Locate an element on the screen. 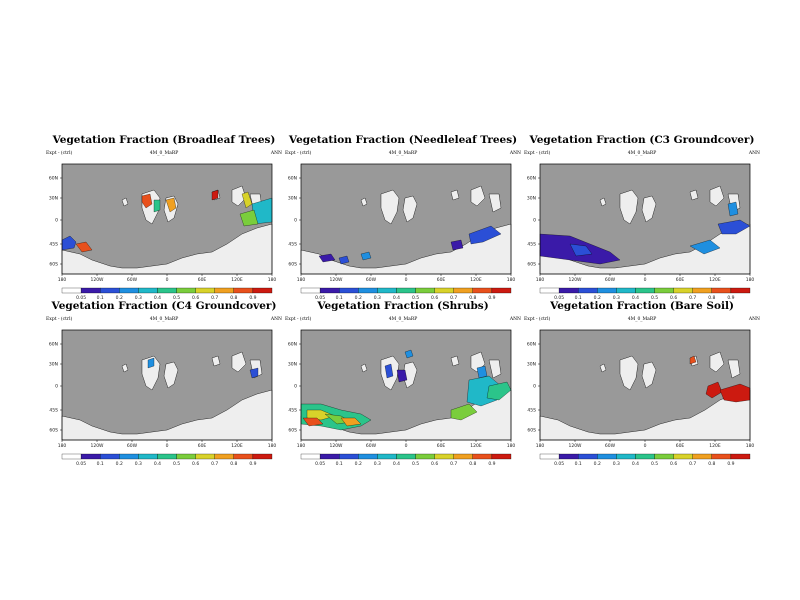 The image size is (800, 600). lat-tick-label: 60S is located at coordinates (292, 431).